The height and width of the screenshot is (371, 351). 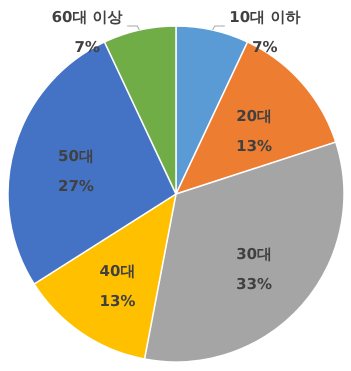 I want to click on slice-label: 10대 이하, so click(x=264, y=17).